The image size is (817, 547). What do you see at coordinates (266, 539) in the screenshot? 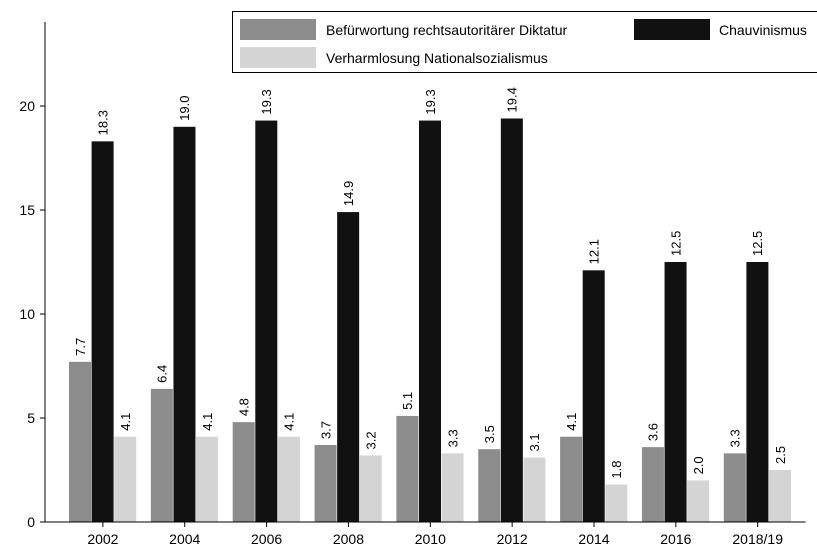
I see `x-tick-label: 2006` at bounding box center [266, 539].